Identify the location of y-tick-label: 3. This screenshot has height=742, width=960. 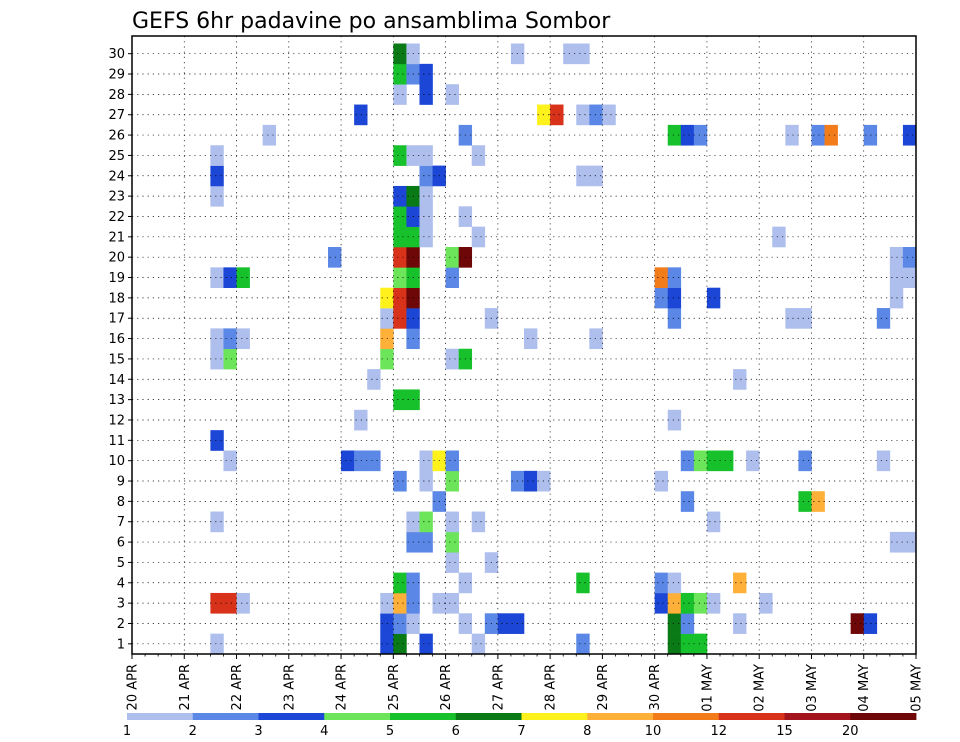
(121, 604).